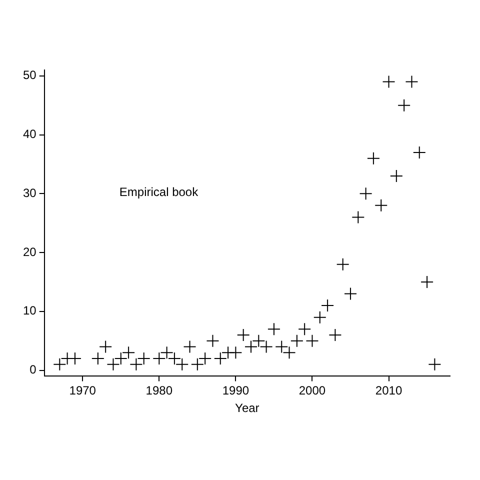 The image size is (480, 480). What do you see at coordinates (29, 134) in the screenshot?
I see `y-tick-label: 40` at bounding box center [29, 134].